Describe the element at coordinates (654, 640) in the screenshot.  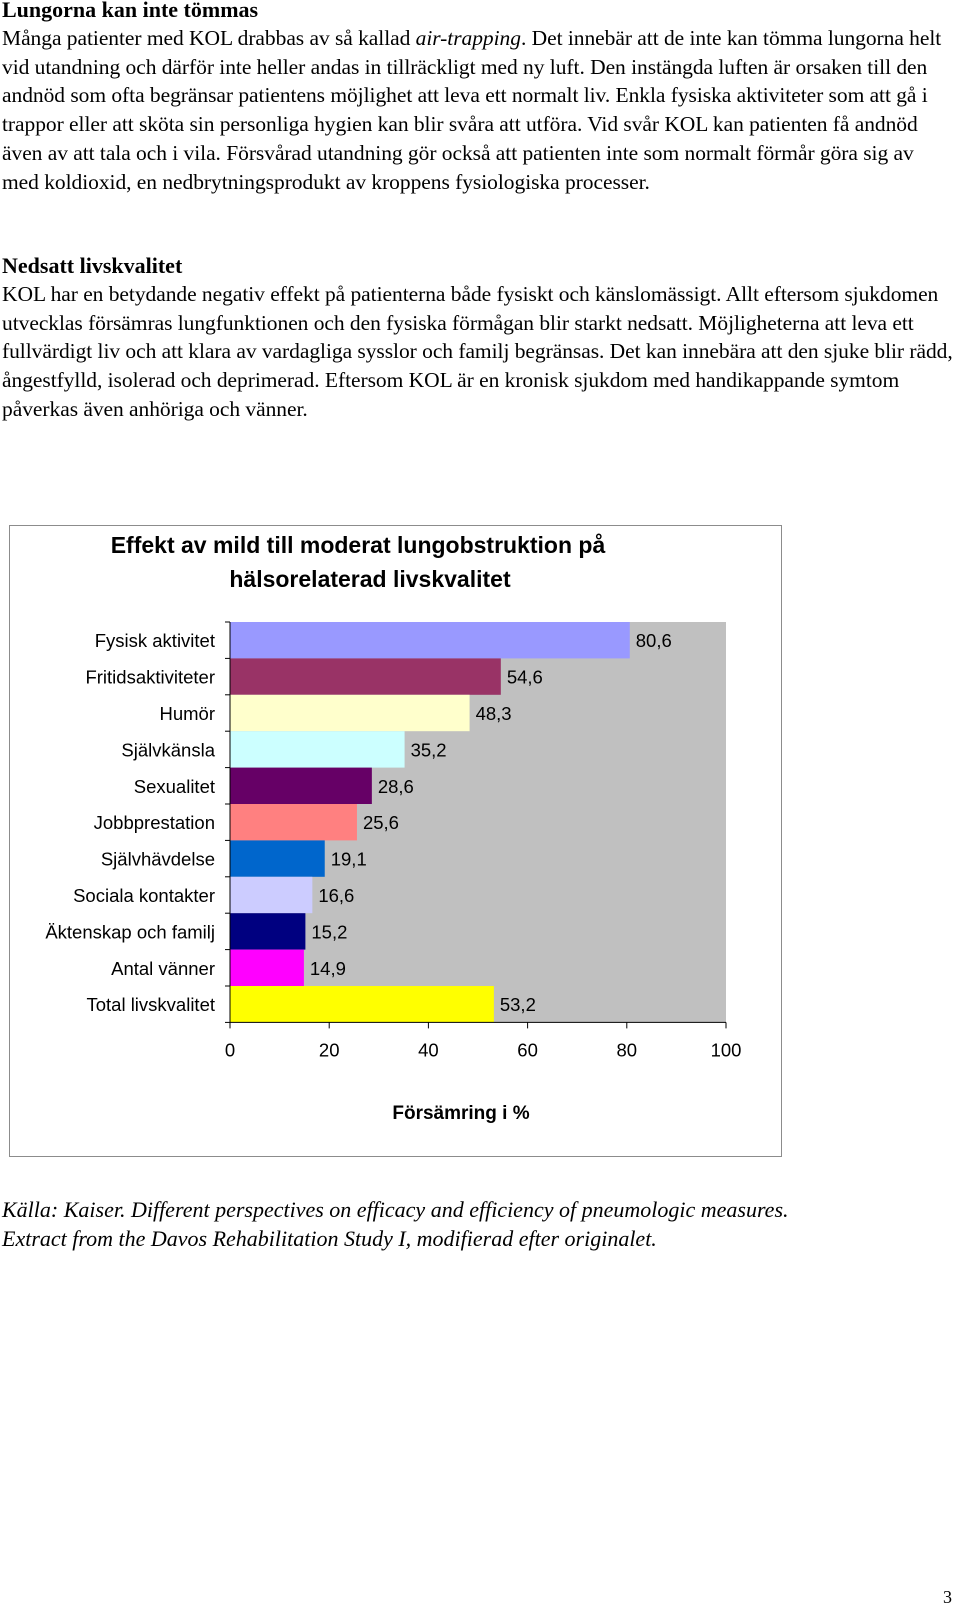
I see `data-label: 80,6` at that location.